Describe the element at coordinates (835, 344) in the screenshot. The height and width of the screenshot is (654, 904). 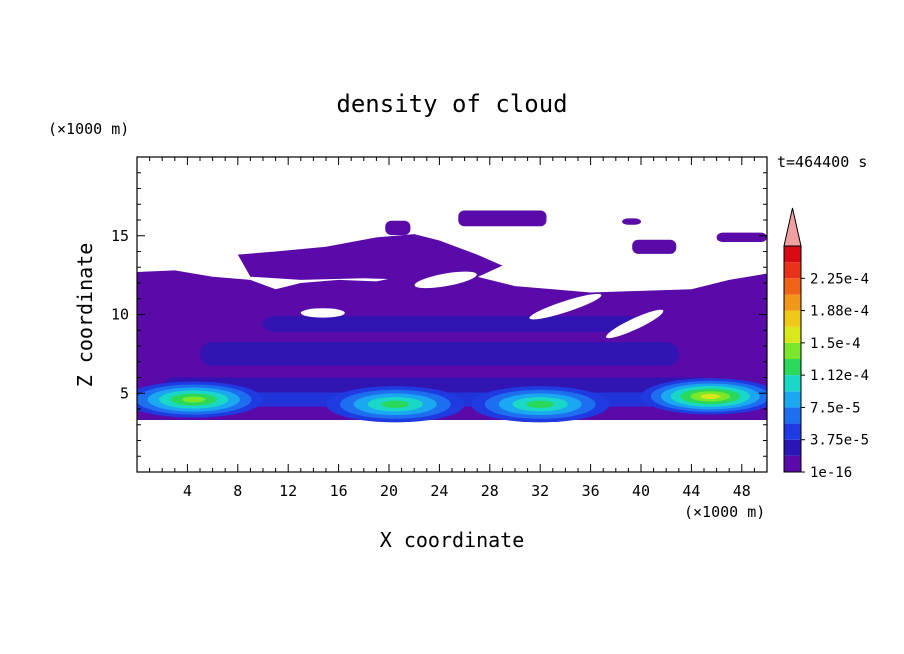
I see `colorbar-label: 1.5e-4` at that location.